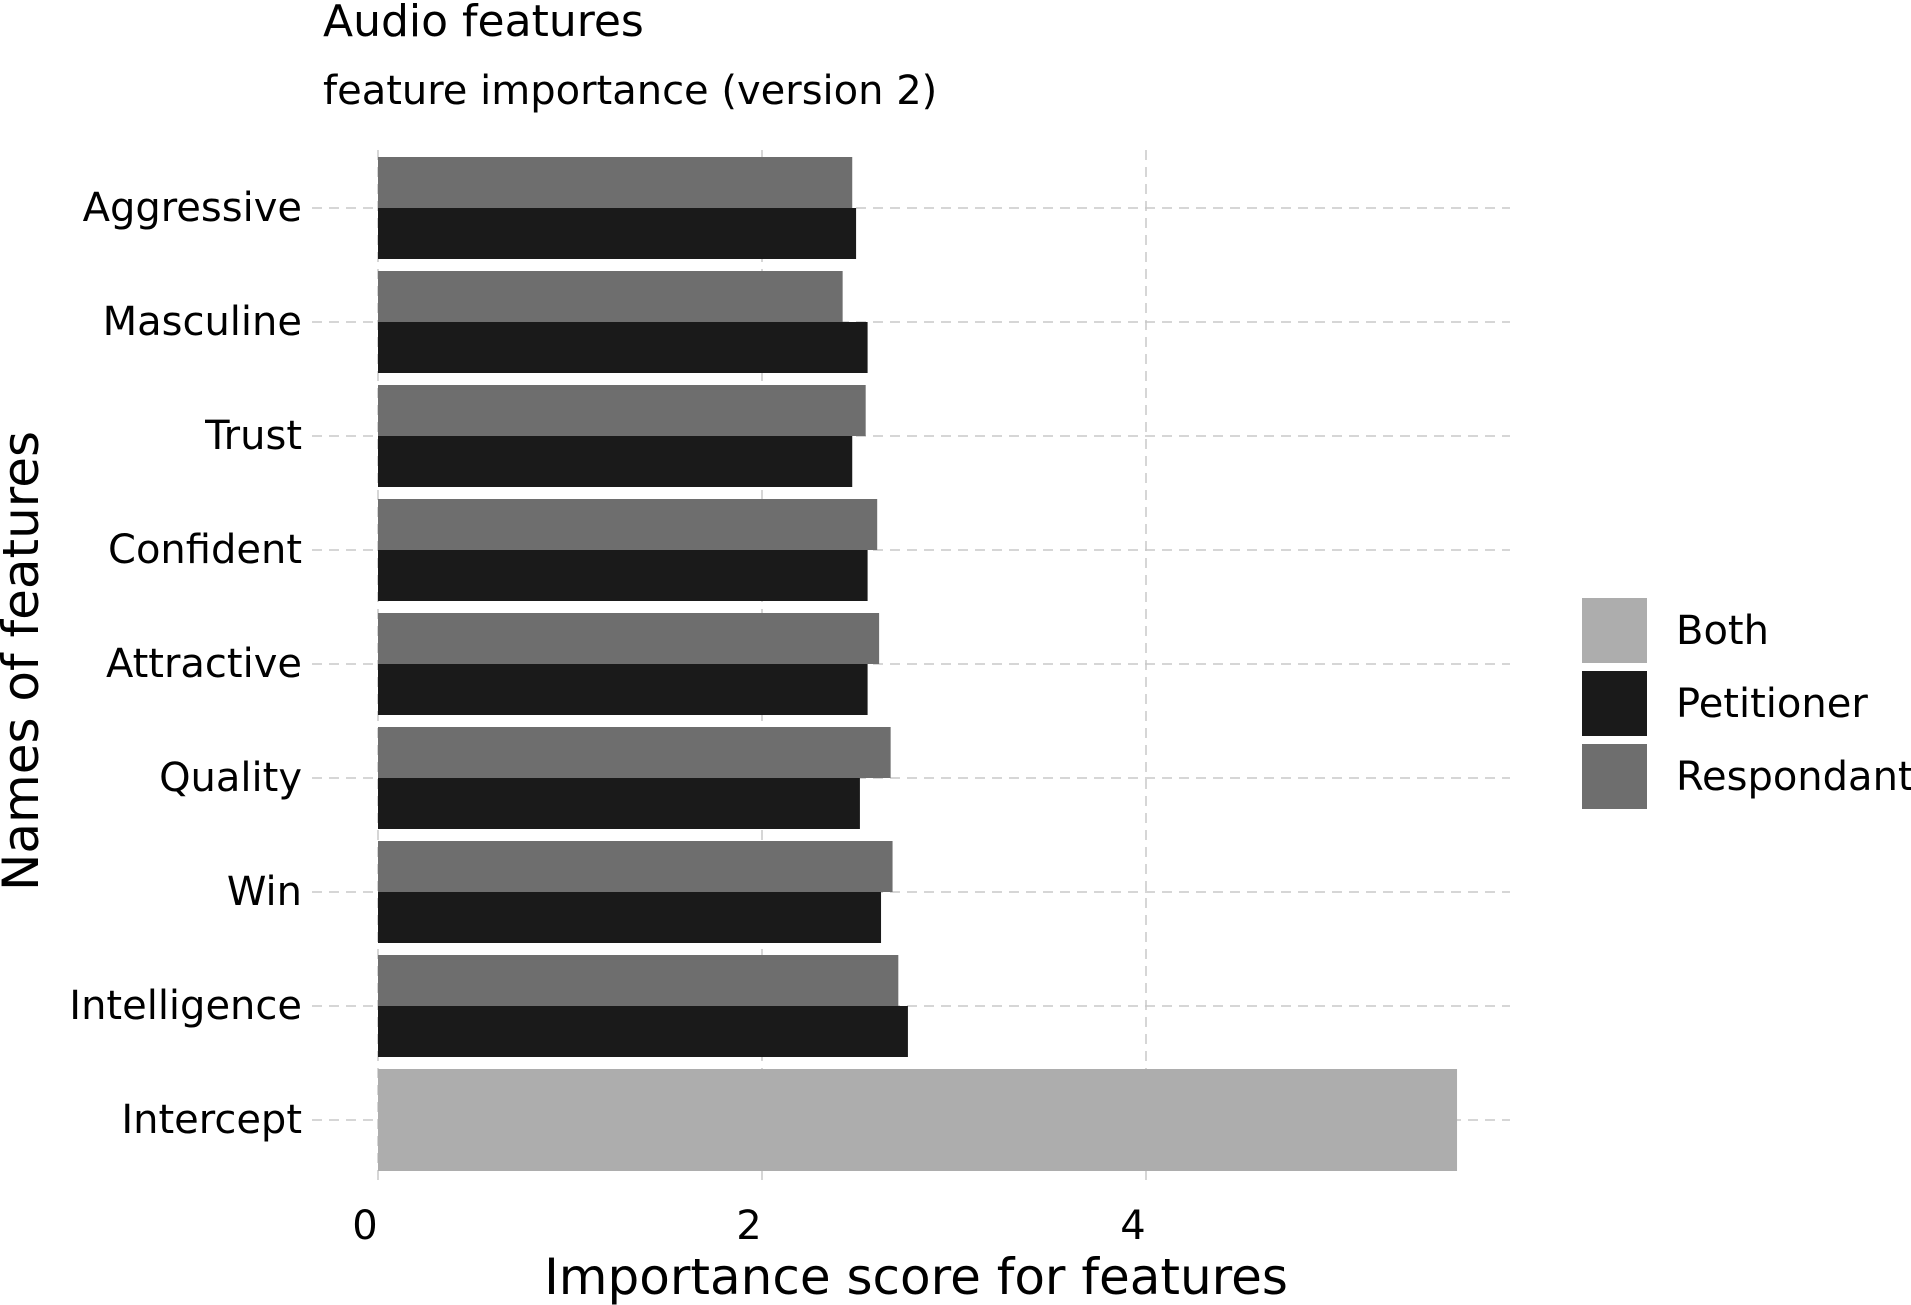 The width and height of the screenshot is (1911, 1305). Describe the element at coordinates (918, 1120) in the screenshot. I see `bar-both` at that location.